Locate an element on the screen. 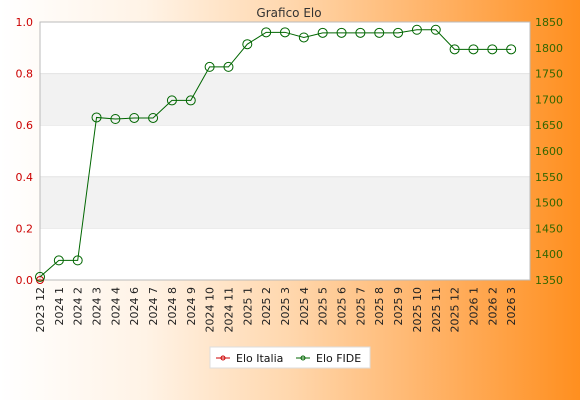  x-tick-label: 2025 8 is located at coordinates (379, 306).